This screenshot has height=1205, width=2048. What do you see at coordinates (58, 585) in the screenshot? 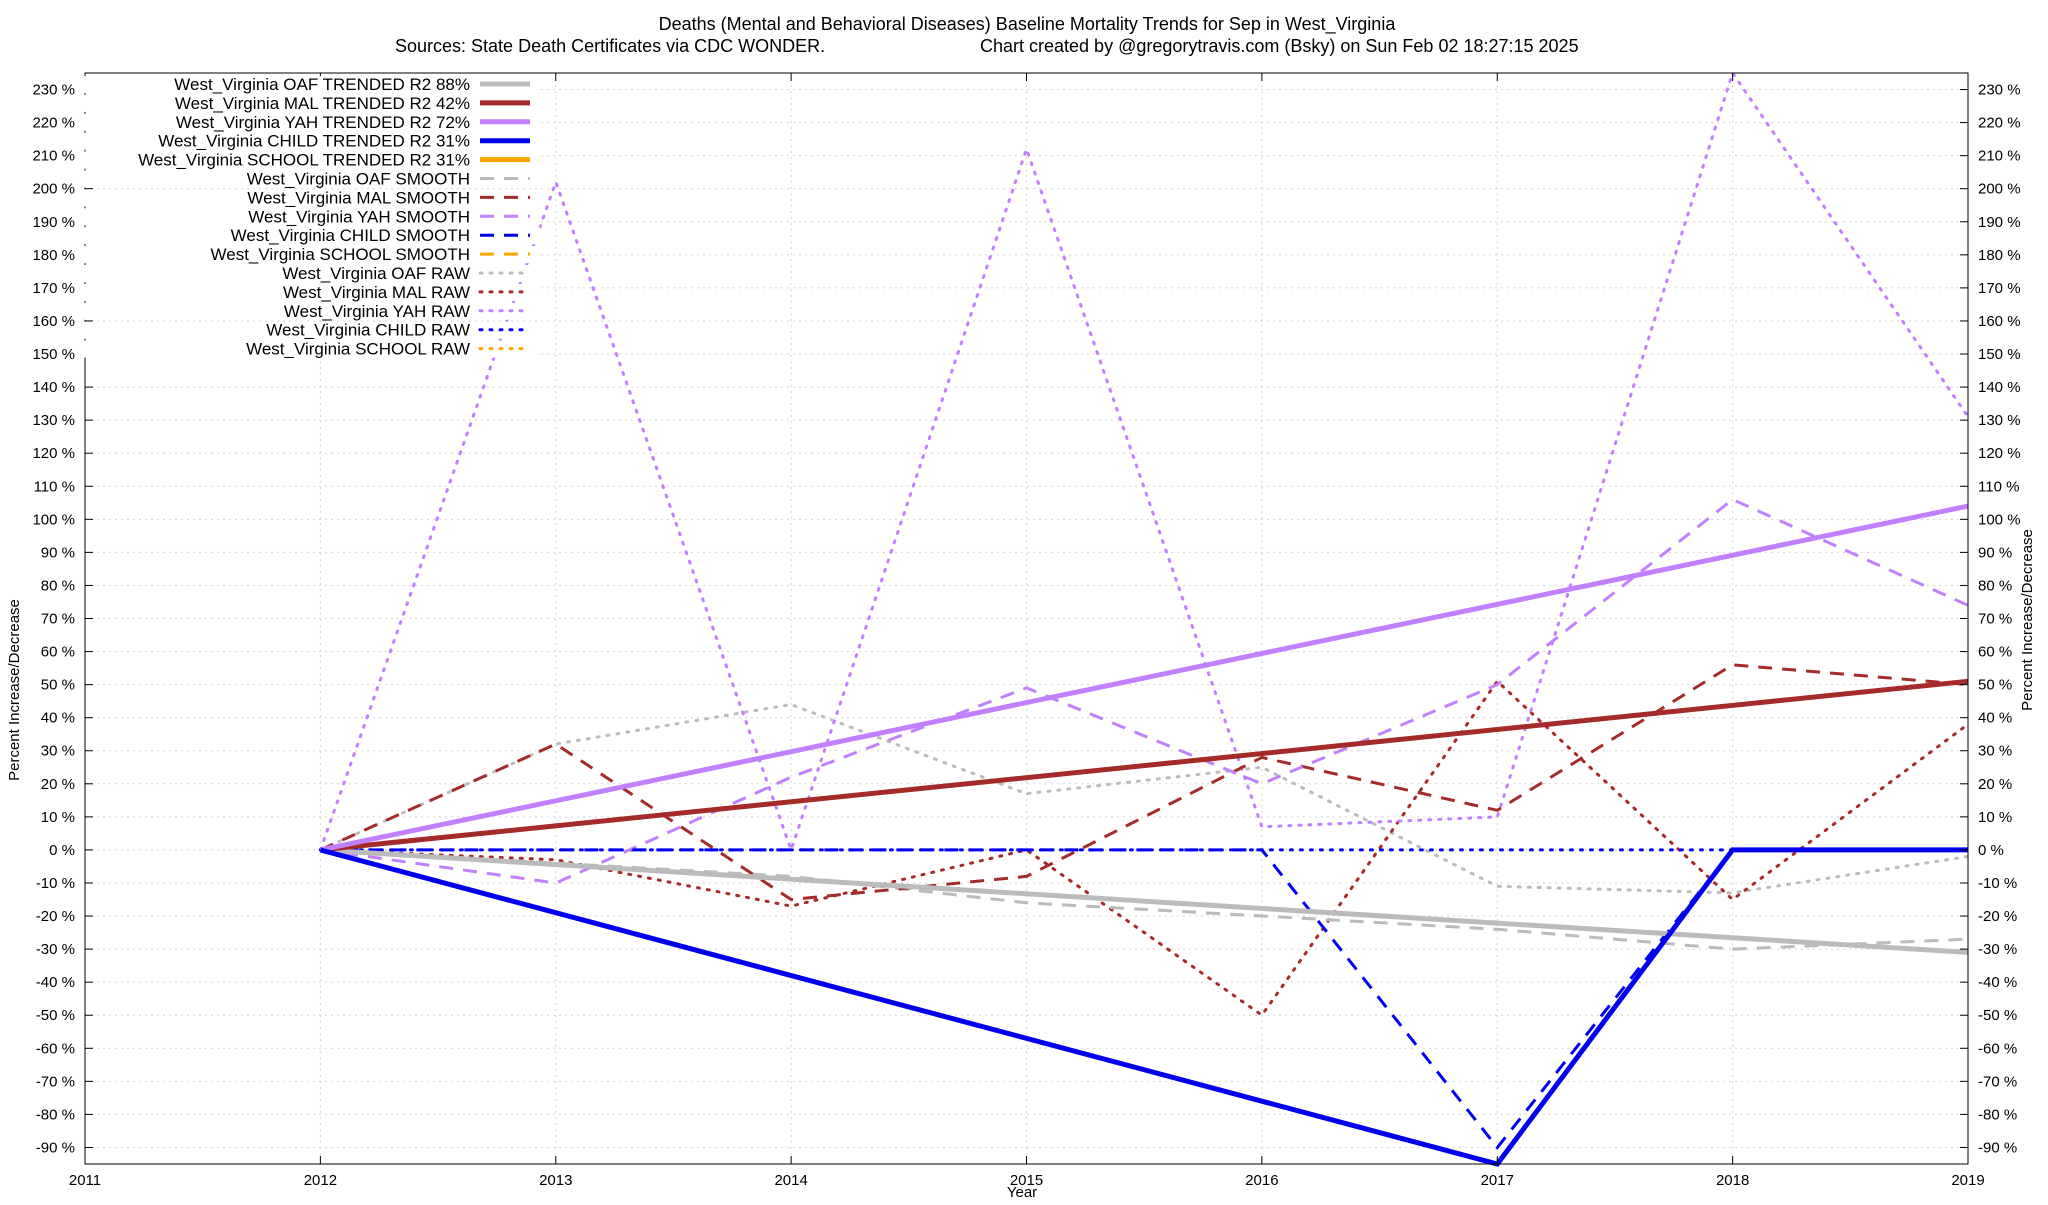
I see `y-tick-label-left: 80 %` at bounding box center [58, 585].